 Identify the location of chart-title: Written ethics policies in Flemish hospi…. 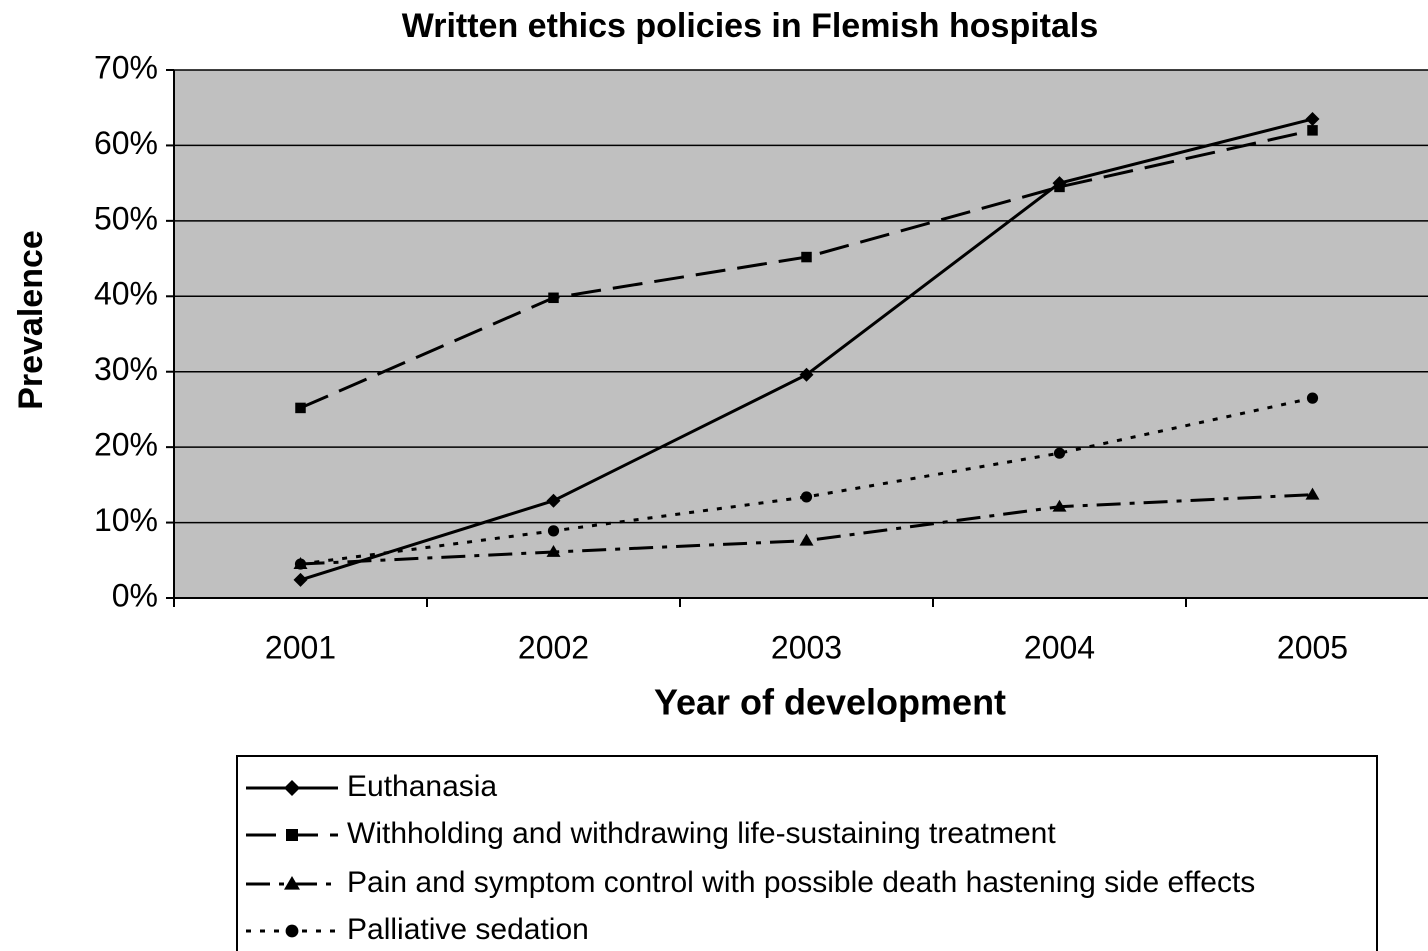
(750, 26).